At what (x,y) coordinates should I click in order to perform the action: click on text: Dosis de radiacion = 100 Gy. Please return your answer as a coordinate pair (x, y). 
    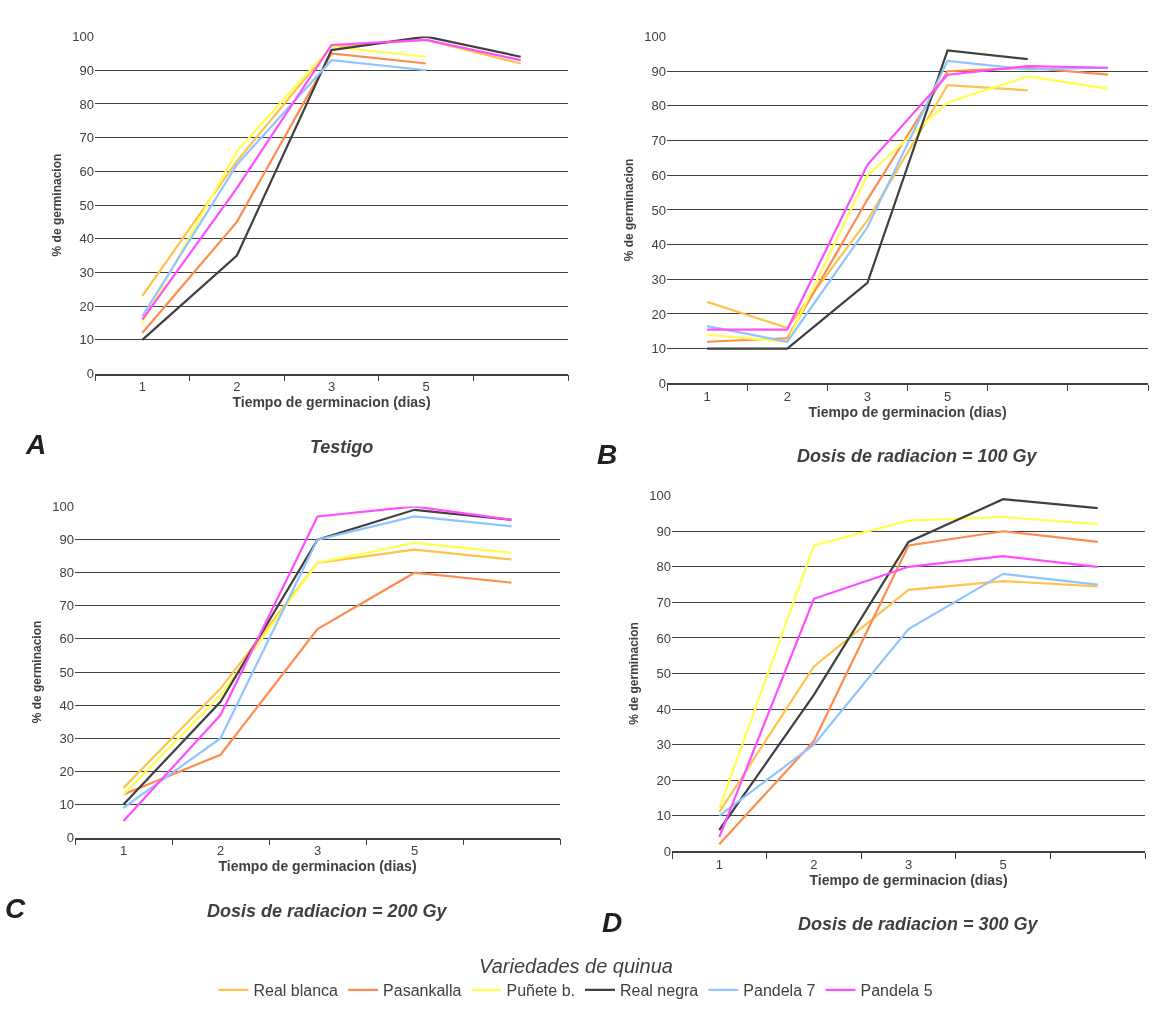
    Looking at the image, I should click on (917, 456).